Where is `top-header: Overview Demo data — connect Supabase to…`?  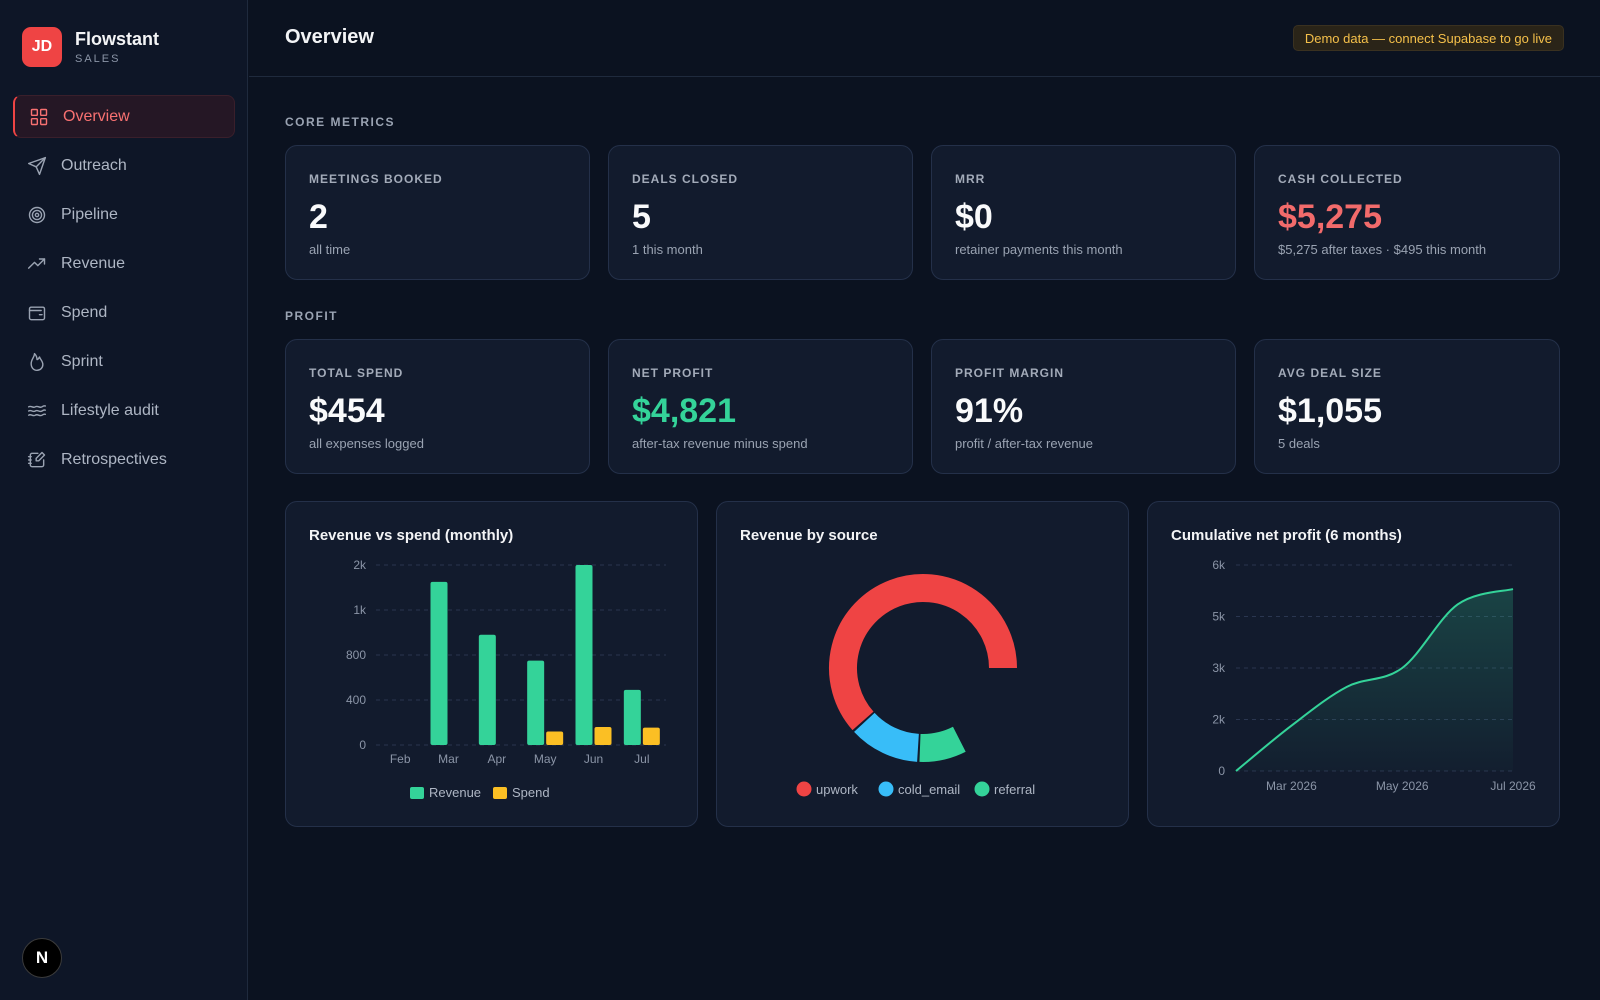
top-header: Overview Demo data — connect Supabase to… is located at coordinates (924, 38).